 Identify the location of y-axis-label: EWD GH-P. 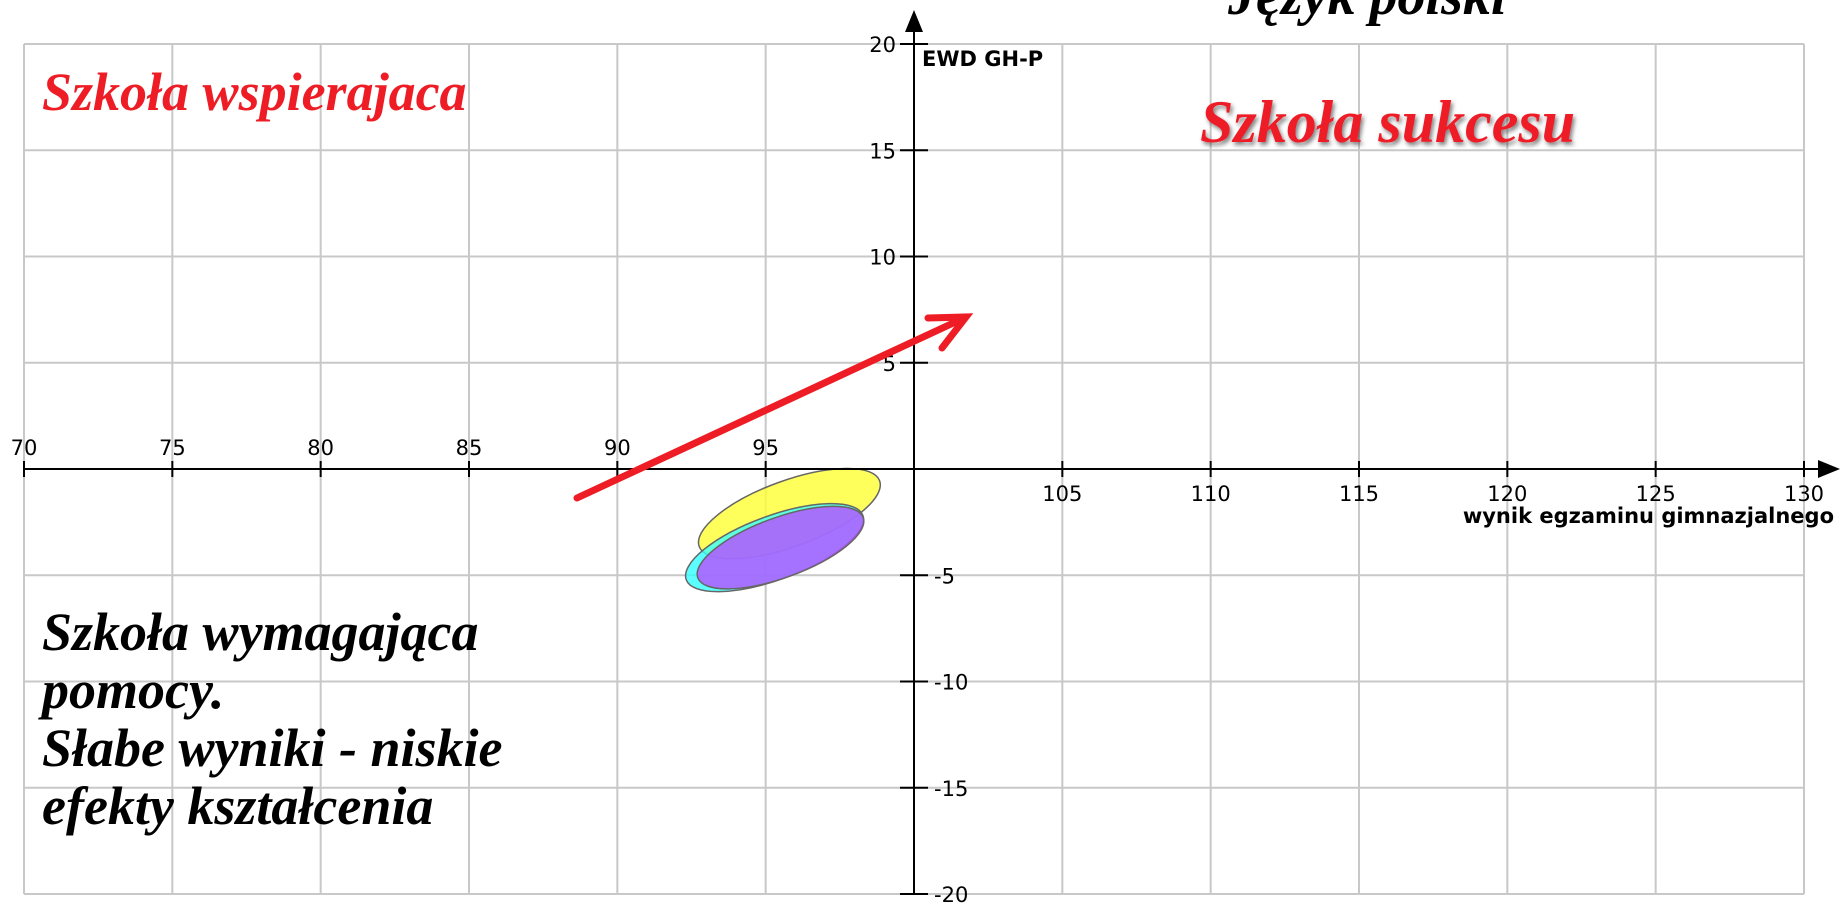
(982, 59).